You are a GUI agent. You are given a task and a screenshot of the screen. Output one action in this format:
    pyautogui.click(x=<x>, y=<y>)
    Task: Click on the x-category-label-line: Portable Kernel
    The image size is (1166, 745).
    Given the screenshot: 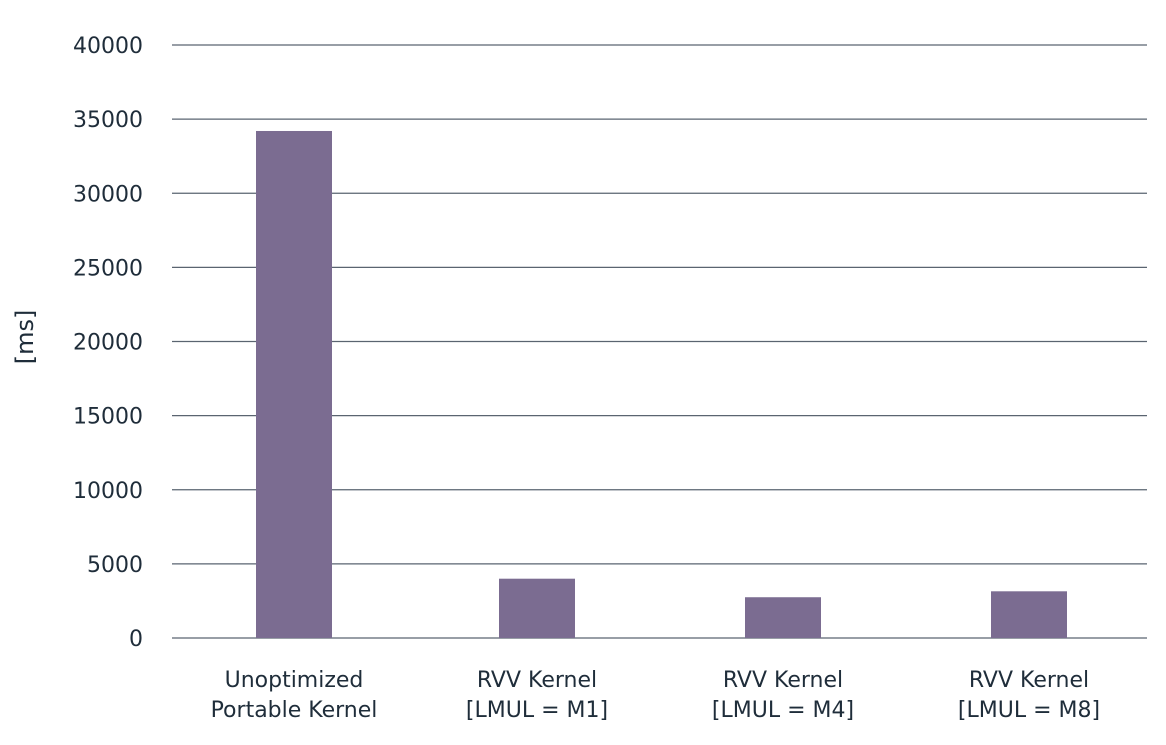 What is the action you would take?
    pyautogui.click(x=294, y=710)
    